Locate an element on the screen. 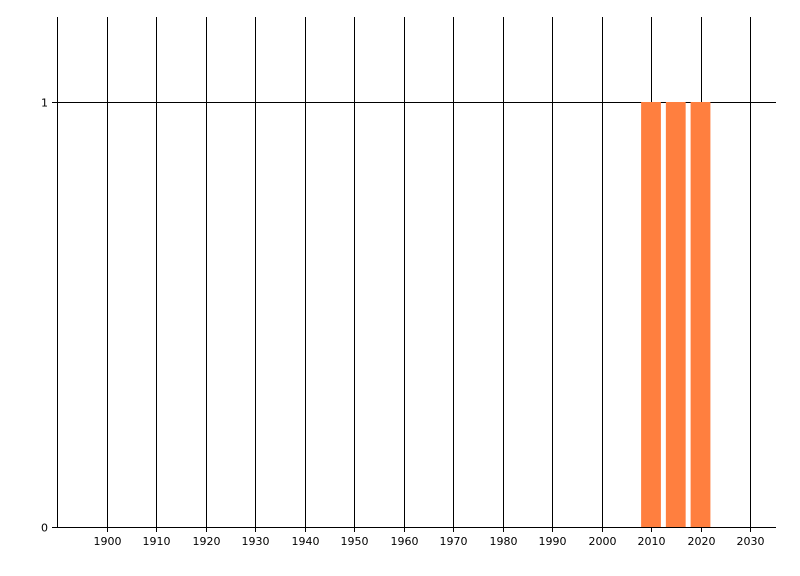  x-tick-label: 2000 is located at coordinates (603, 541).